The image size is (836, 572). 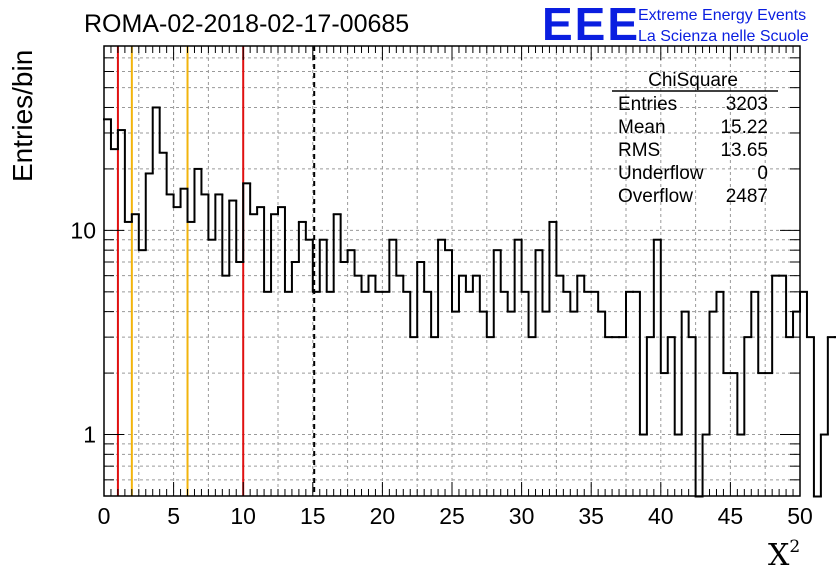 What do you see at coordinates (744, 127) in the screenshot?
I see `stats-value: 15.22` at bounding box center [744, 127].